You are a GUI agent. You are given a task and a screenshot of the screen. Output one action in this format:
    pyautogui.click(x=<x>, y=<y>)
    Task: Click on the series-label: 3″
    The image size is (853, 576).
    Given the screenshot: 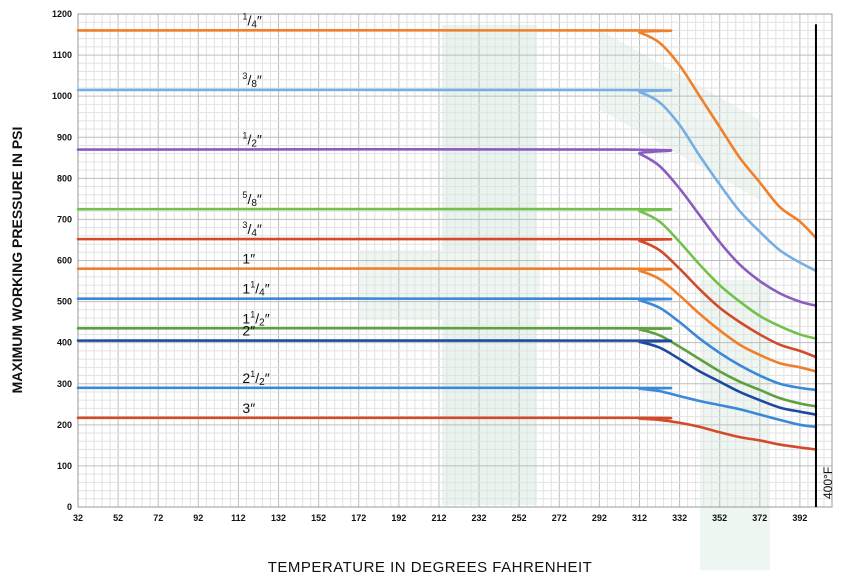 What is the action you would take?
    pyautogui.click(x=248, y=408)
    